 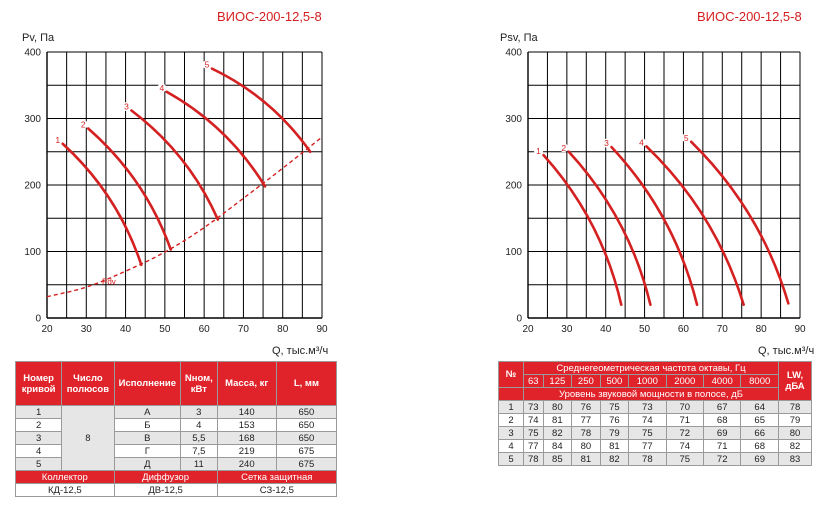 What do you see at coordinates (322, 329) in the screenshot?
I see `x-tick-label: 90` at bounding box center [322, 329].